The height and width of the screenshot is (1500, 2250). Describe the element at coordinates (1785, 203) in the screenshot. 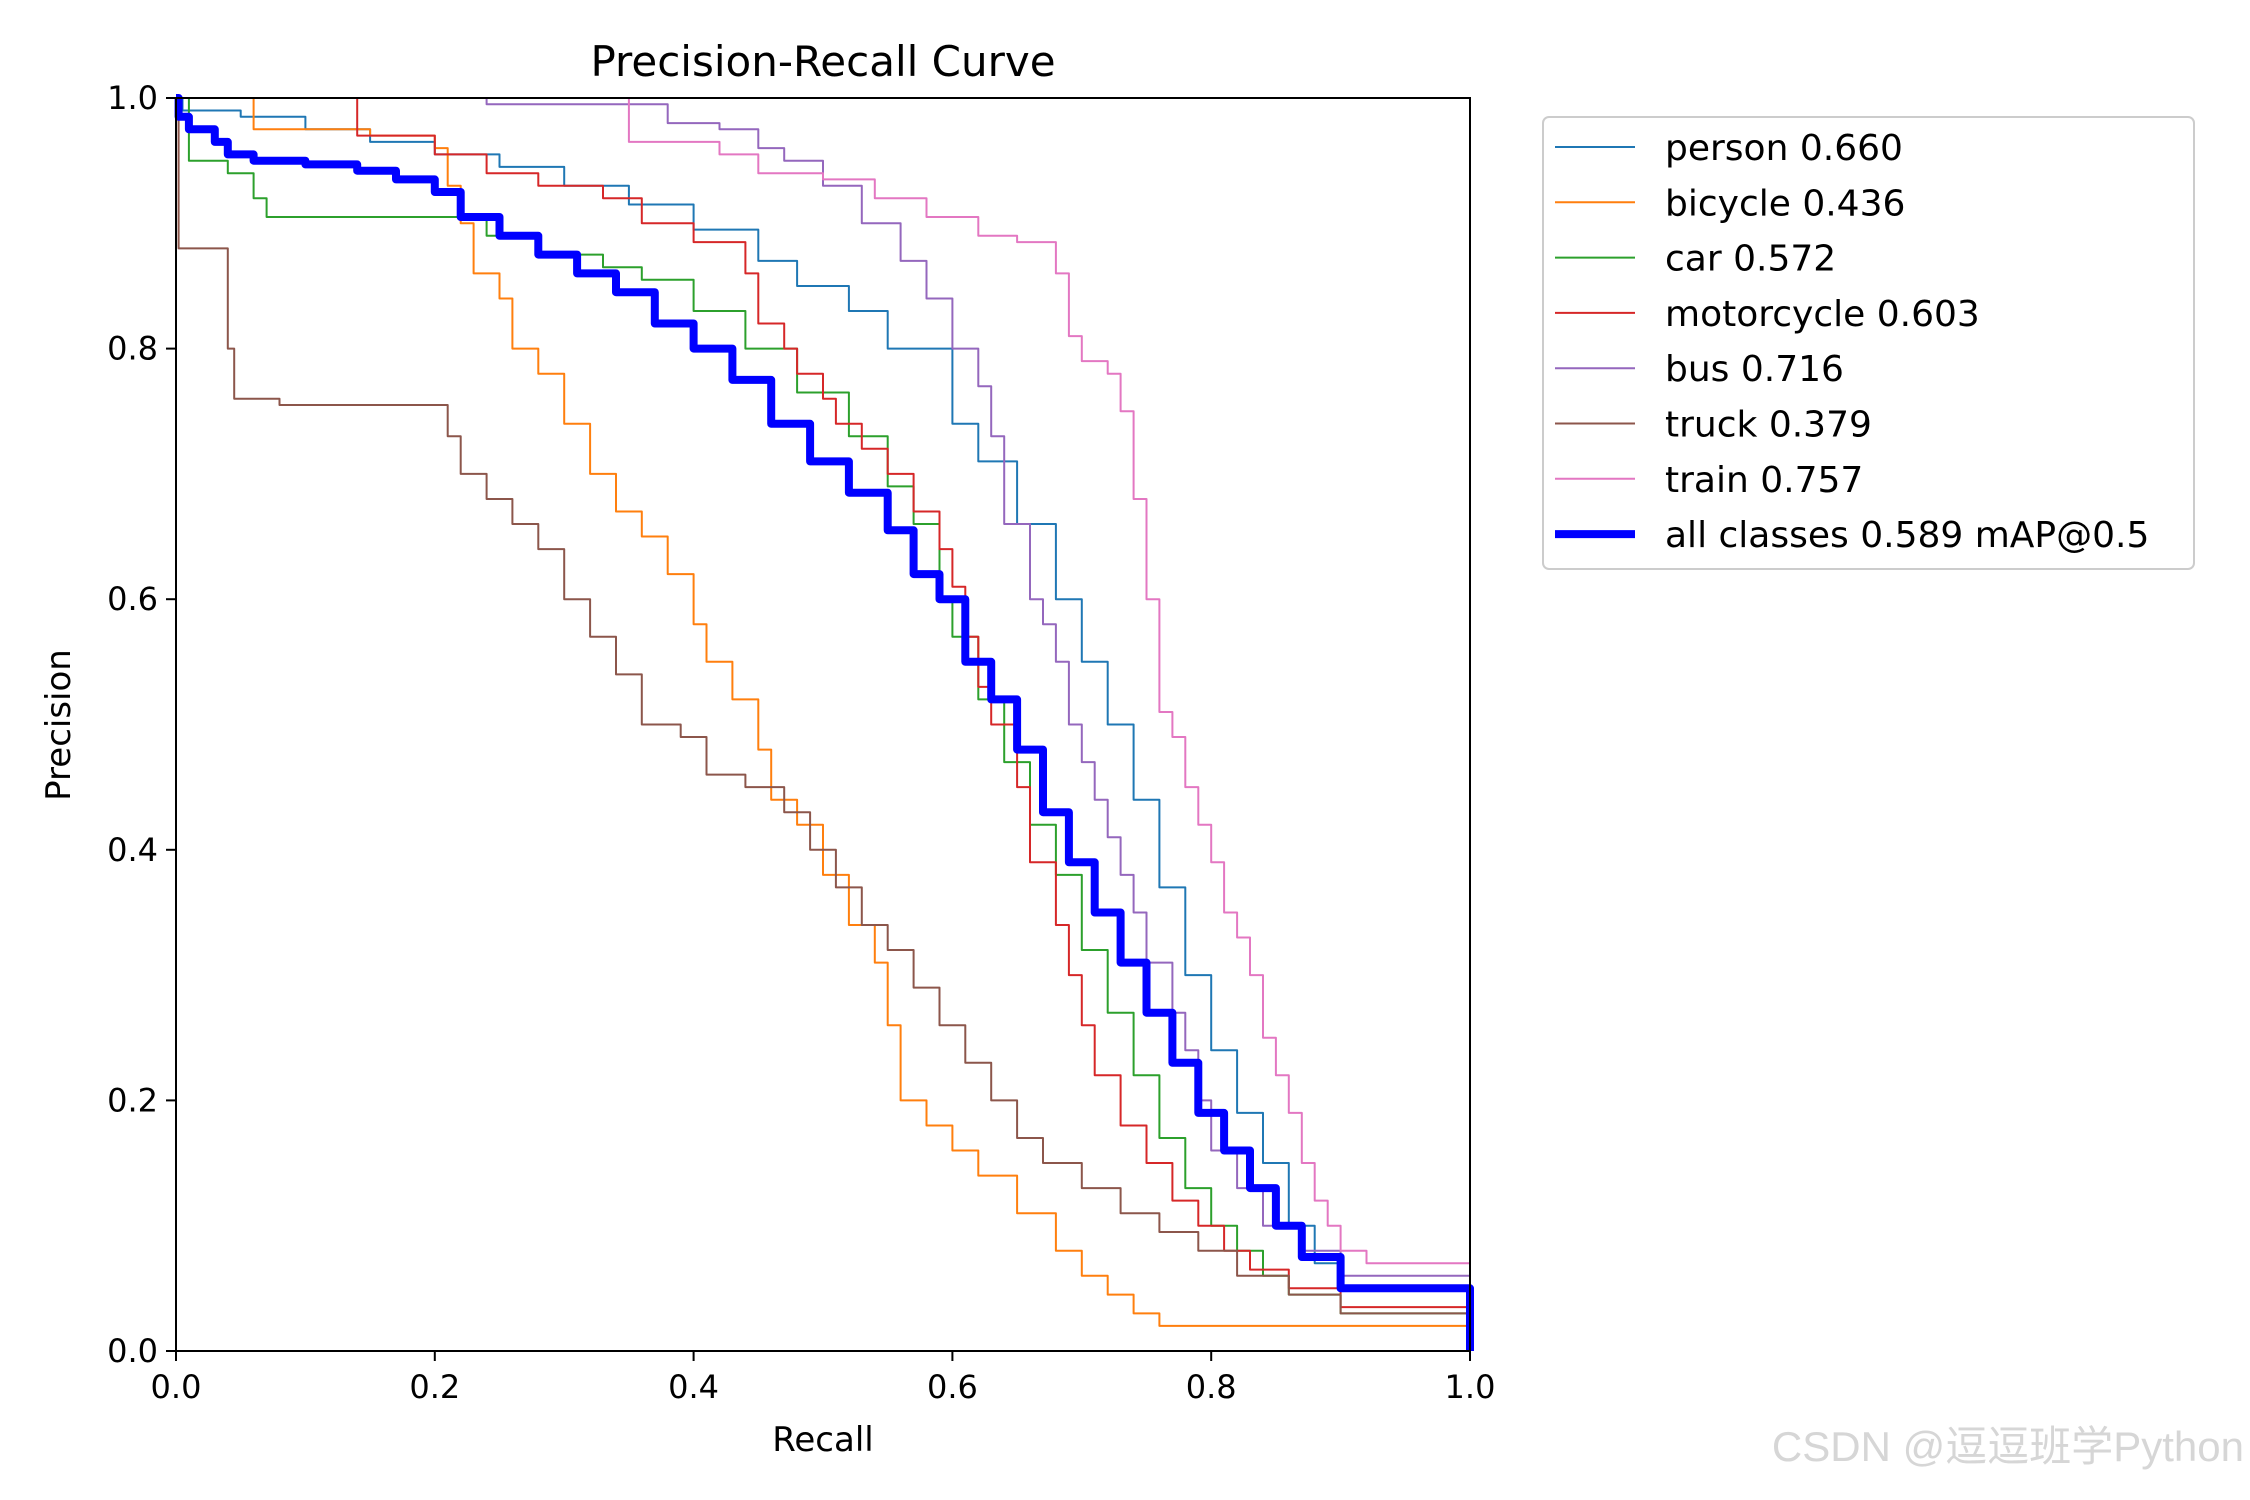

I see `legend-label-bicycle: bicycle 0.436` at that location.